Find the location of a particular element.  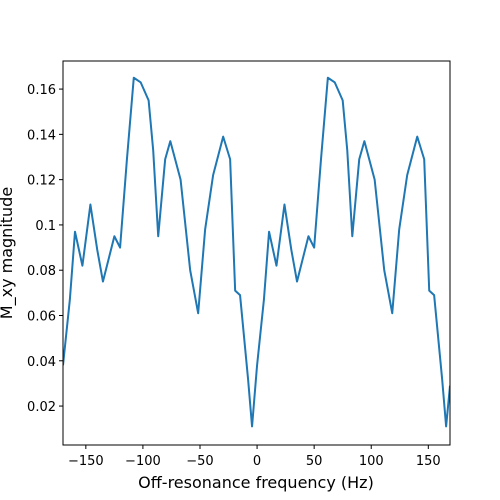

x-tick-label: 150 is located at coordinates (428, 461).